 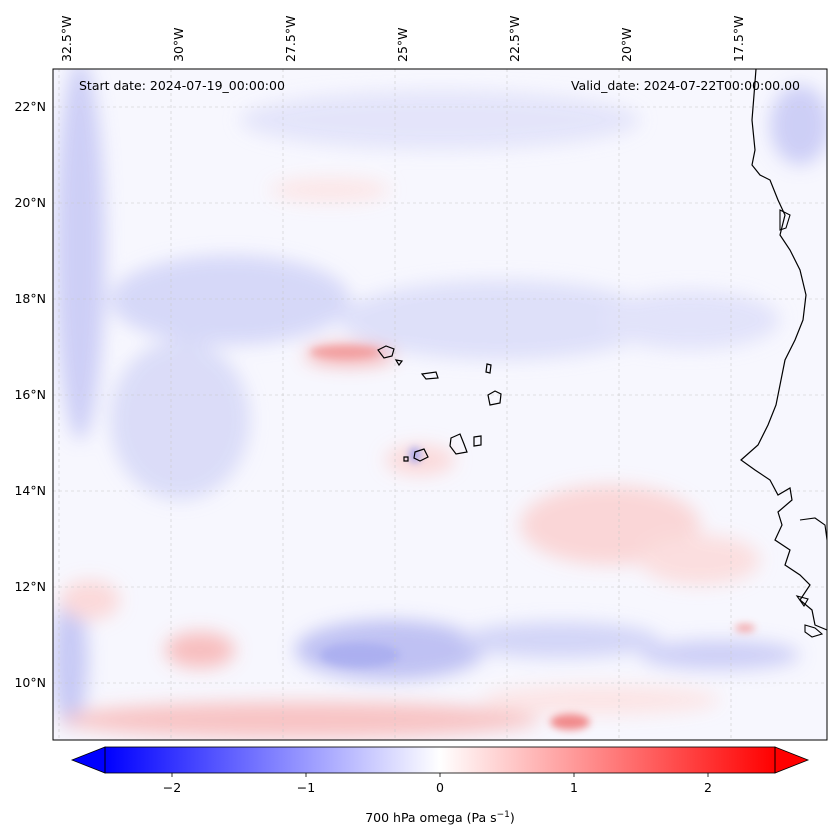 What do you see at coordinates (66, 38) in the screenshot?
I see `lon-label: 32.5°W` at bounding box center [66, 38].